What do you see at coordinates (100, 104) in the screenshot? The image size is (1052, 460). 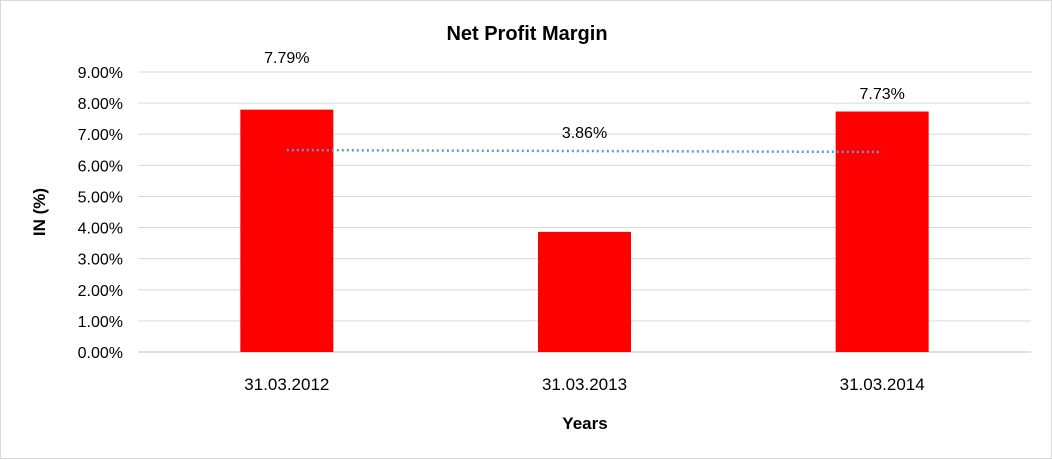 I see `y-tick-label: 8.00%` at bounding box center [100, 104].